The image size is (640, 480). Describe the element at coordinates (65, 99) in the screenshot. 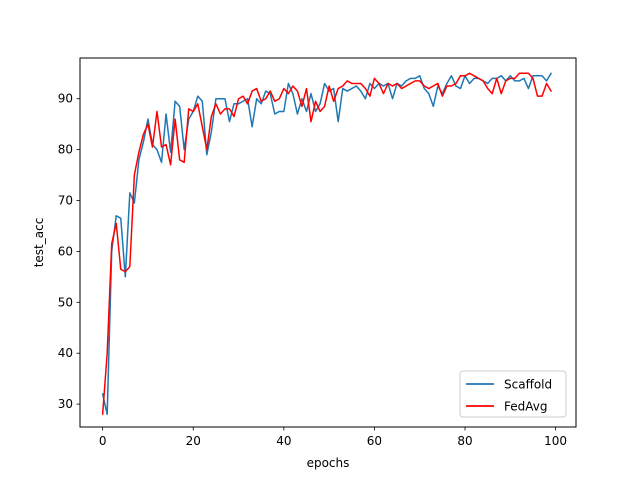

I see `y-tick-label: 90` at that location.